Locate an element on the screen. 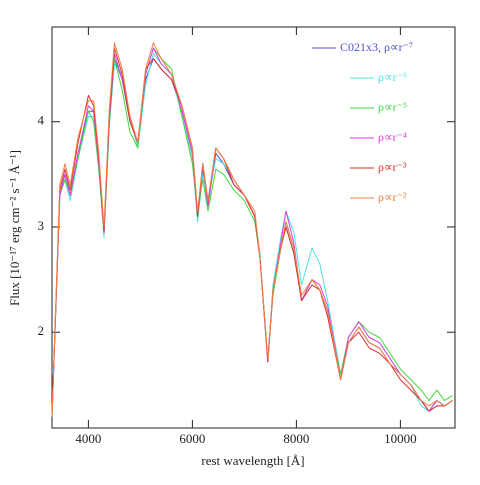  legend-label: ρ∝r⁻⁴ is located at coordinates (392, 137).